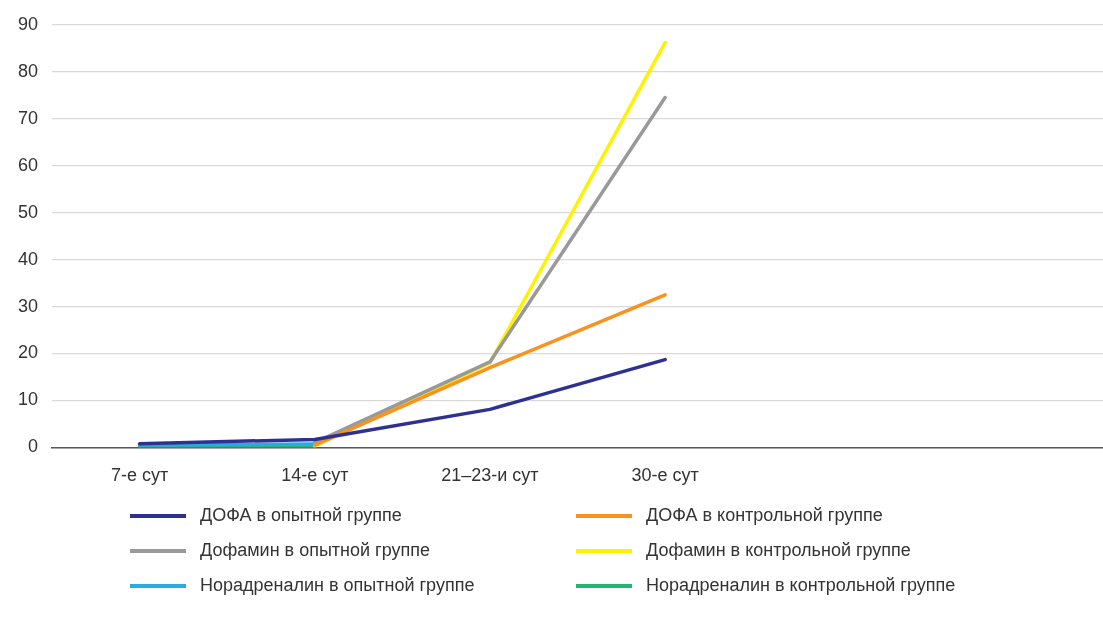 This screenshot has height=642, width=1103. Describe the element at coordinates (28, 70) in the screenshot. I see `y-tick-label: 80` at that location.